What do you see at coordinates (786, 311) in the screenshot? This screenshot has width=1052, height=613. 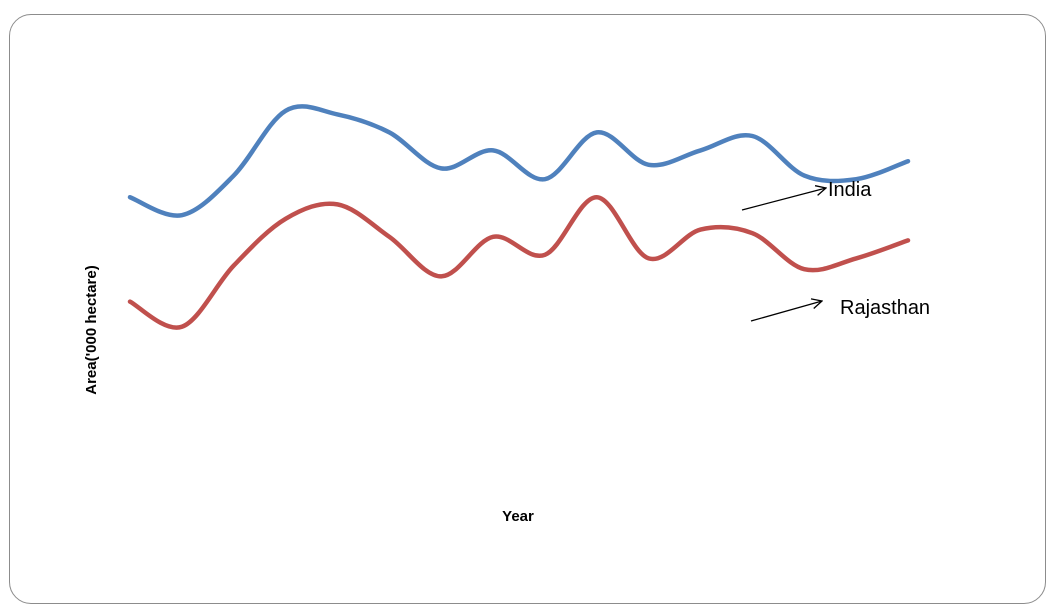 I see `rajasthan-label-arrow` at bounding box center [786, 311].